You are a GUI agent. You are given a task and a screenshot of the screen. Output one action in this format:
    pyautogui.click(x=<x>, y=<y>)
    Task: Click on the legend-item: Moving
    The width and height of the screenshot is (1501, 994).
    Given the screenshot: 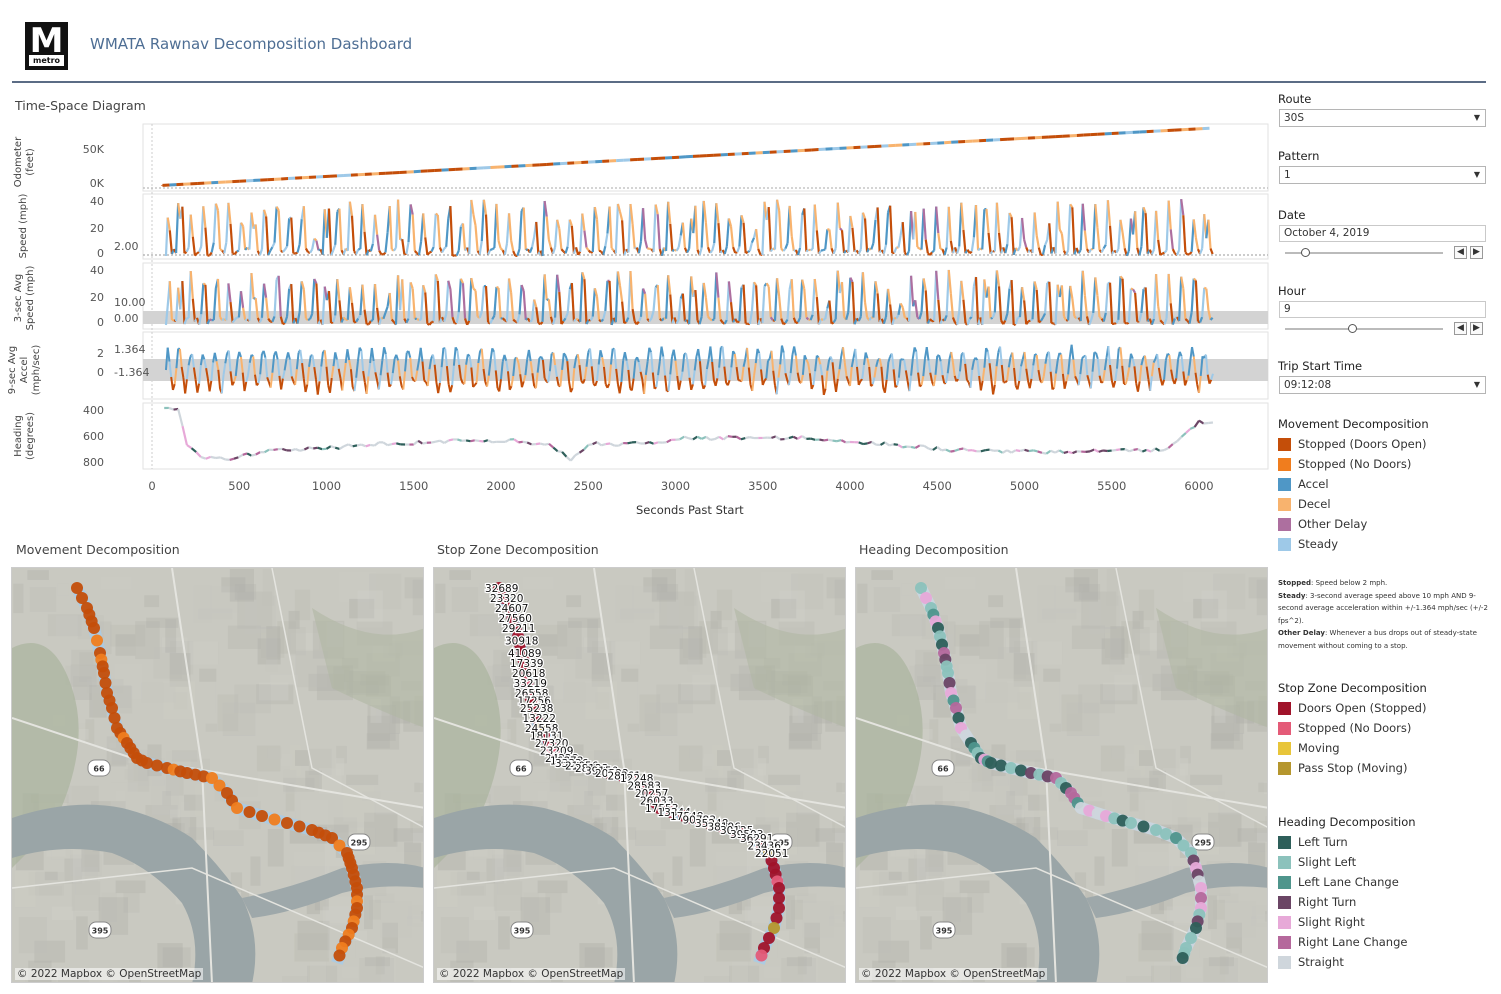 What is the action you would take?
    pyautogui.click(x=1385, y=748)
    